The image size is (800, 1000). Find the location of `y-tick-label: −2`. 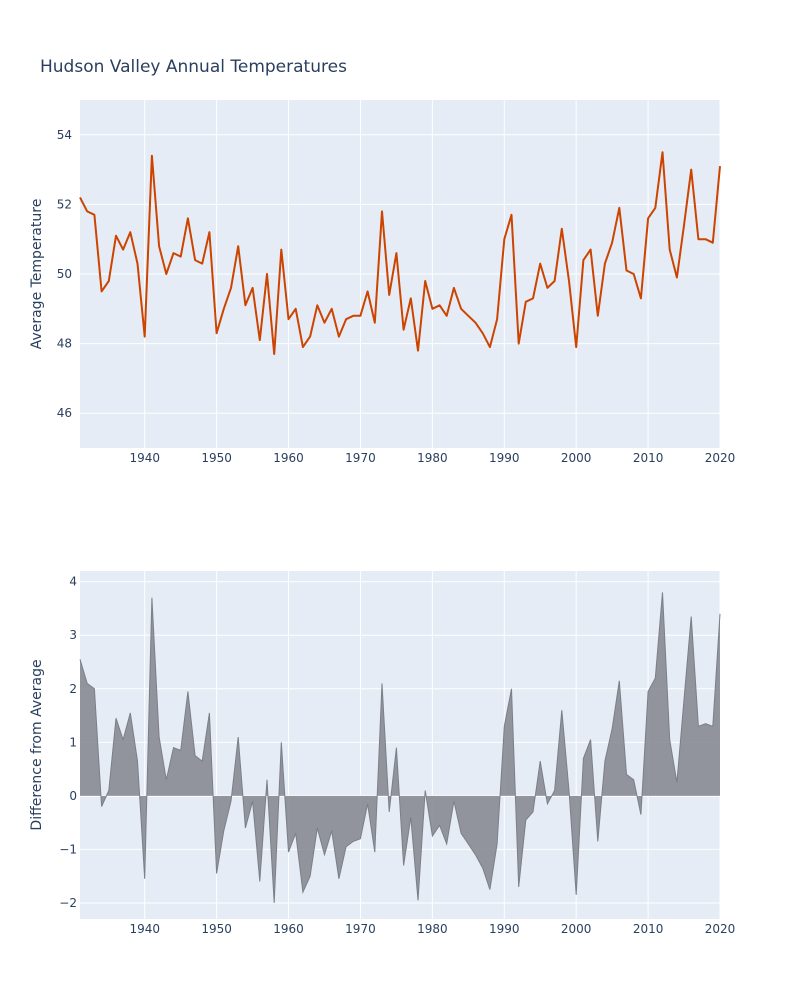

y-tick-label: −2 is located at coordinates (68, 903).